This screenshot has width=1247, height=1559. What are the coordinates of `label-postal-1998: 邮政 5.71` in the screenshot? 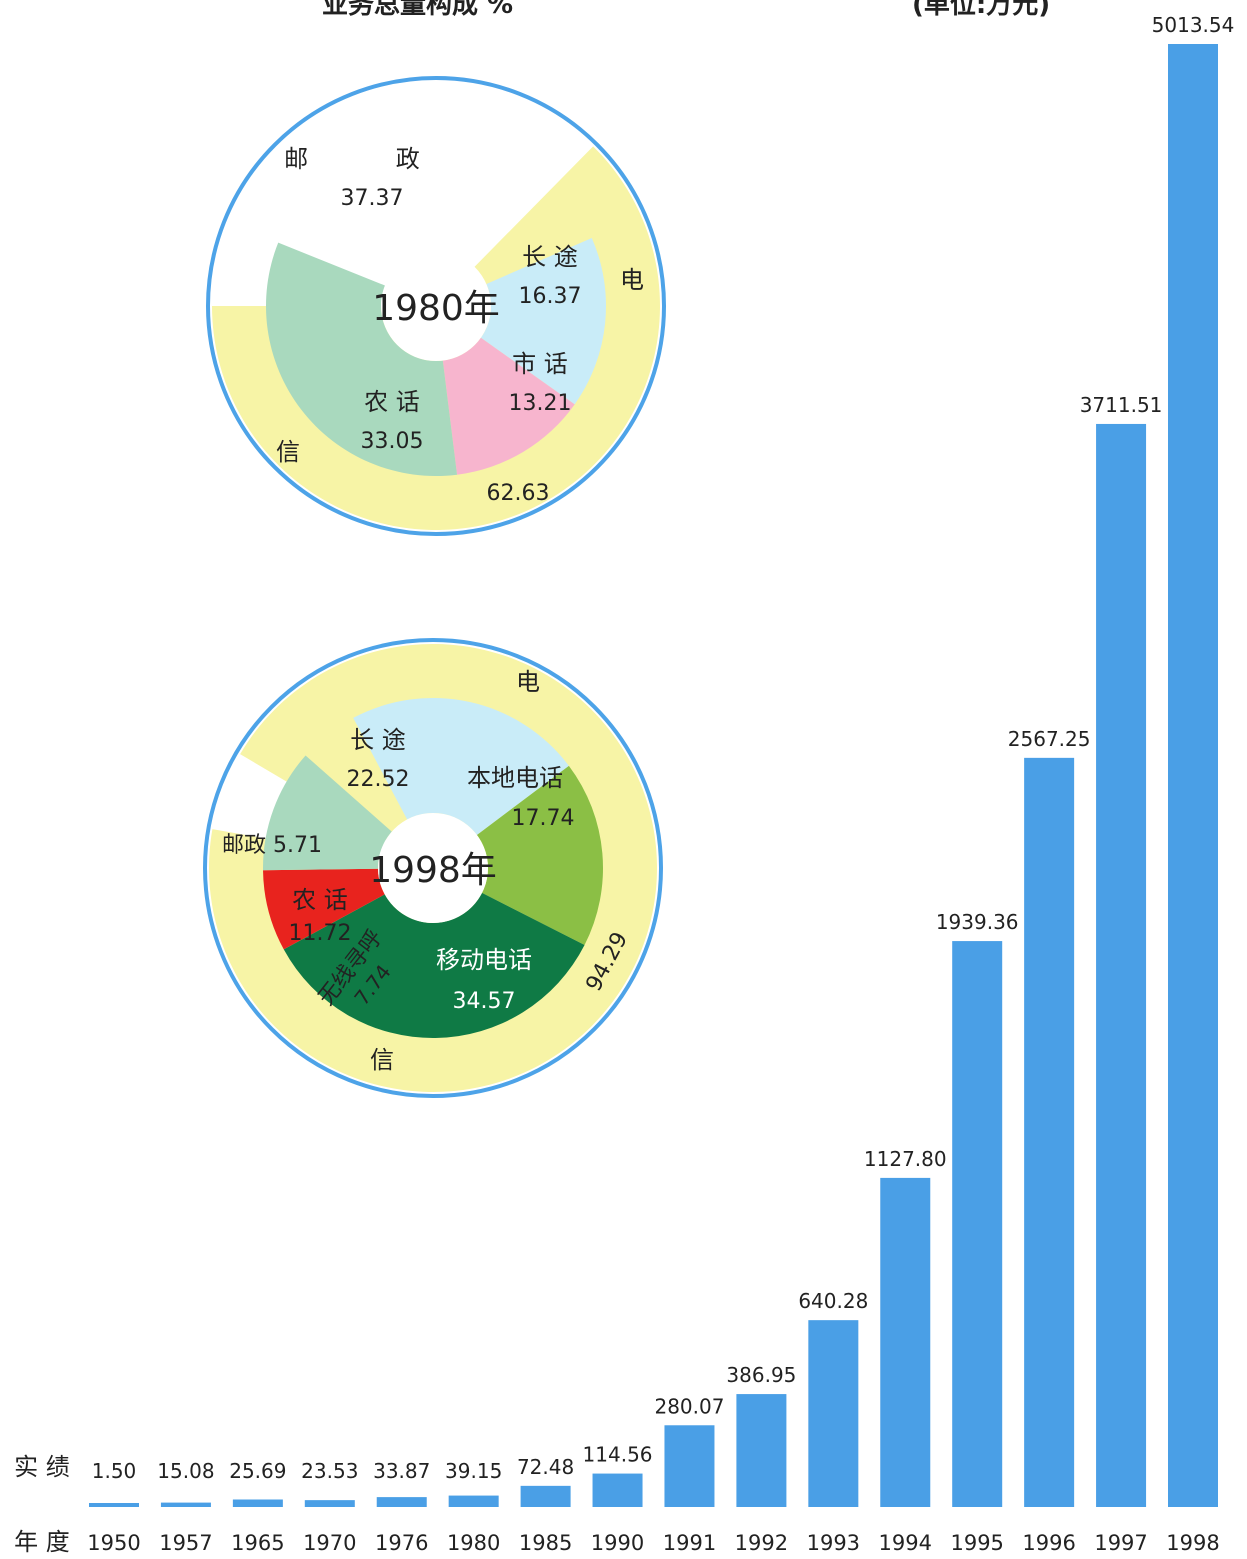 It's located at (272, 845).